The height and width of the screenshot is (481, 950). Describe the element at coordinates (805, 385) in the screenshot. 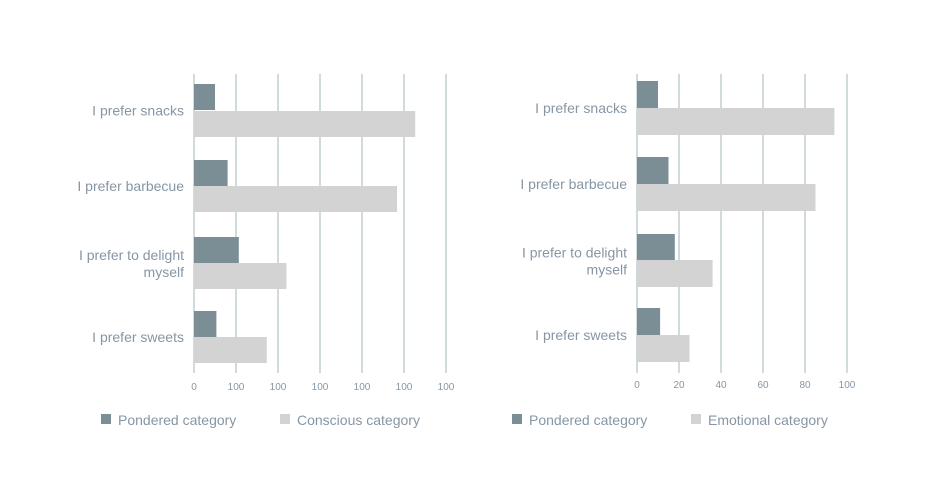

I see `right-tick-label: 80` at that location.